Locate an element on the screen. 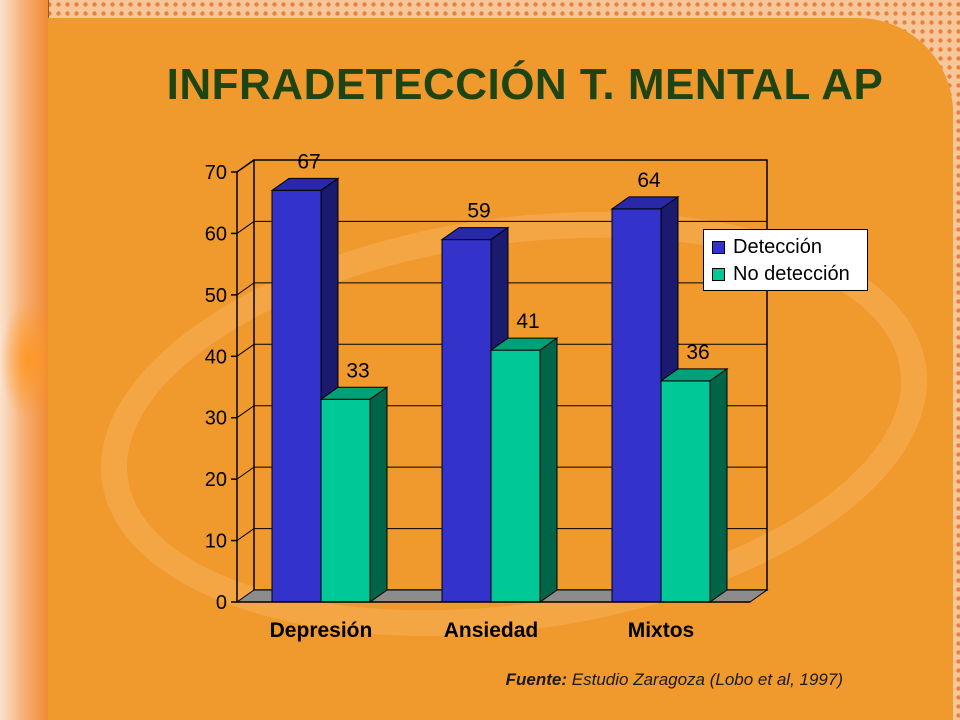 Image resolution: width=960 pixels, height=720 pixels. y-tick-label: 40 is located at coordinates (216, 357).